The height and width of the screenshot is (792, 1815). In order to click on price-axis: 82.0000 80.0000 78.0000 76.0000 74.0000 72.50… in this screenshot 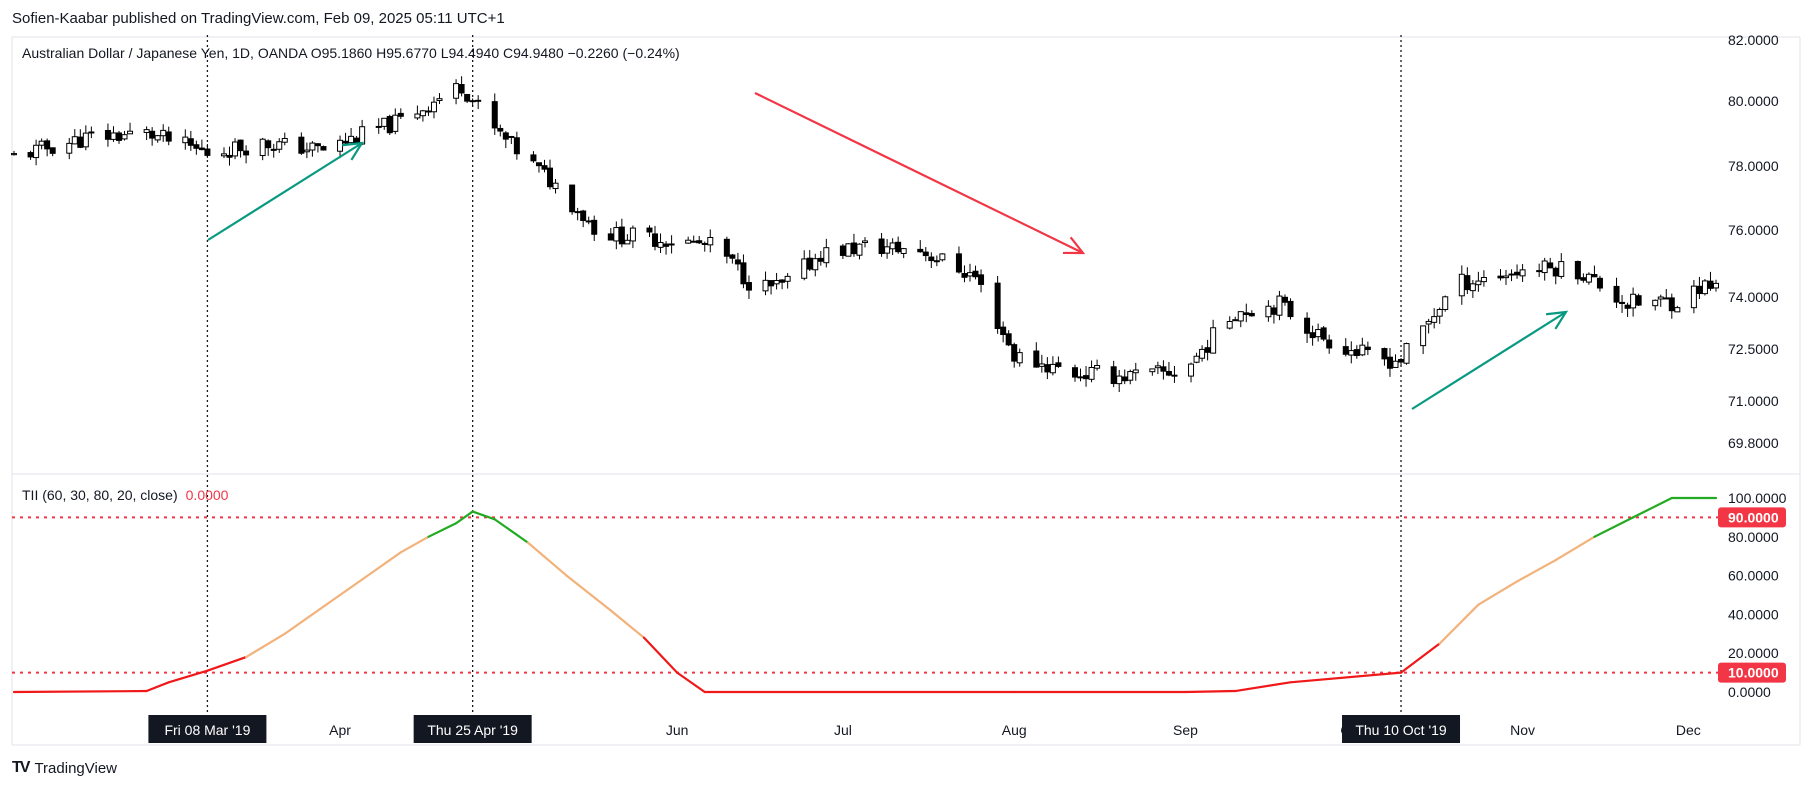, I will do `click(1753, 241)`.